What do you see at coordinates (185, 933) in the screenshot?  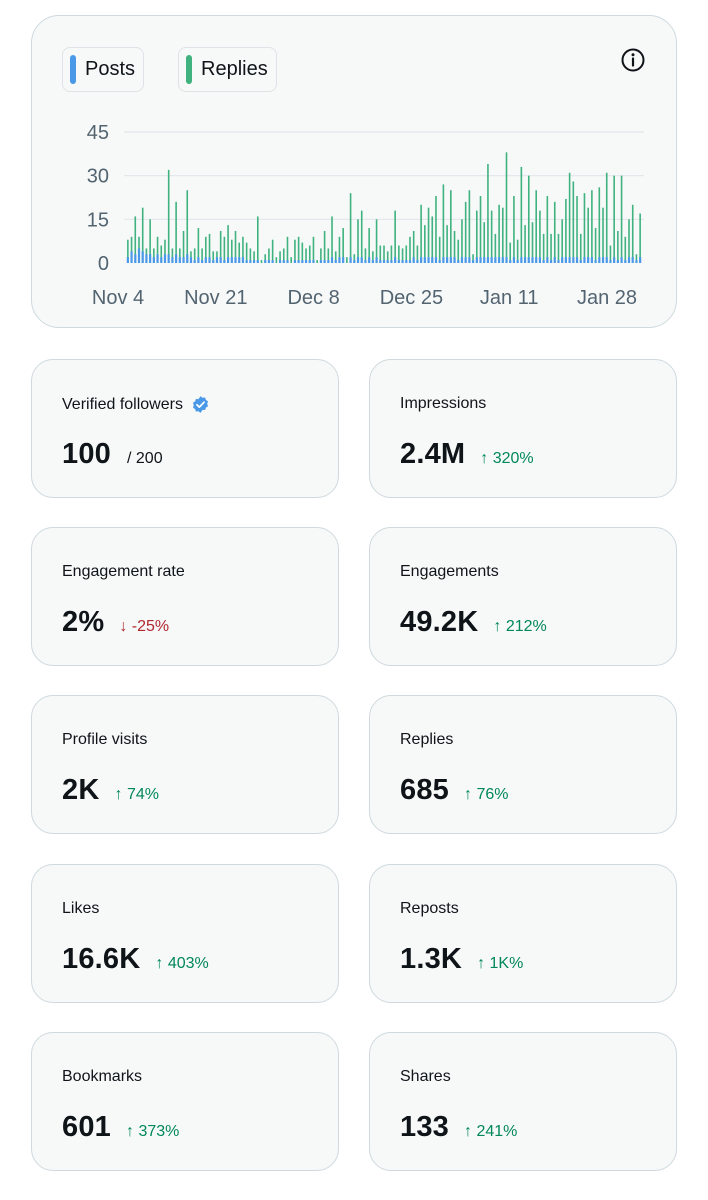 I see `stat-card-likes: Likes 16.6K ↑ 403%` at bounding box center [185, 933].